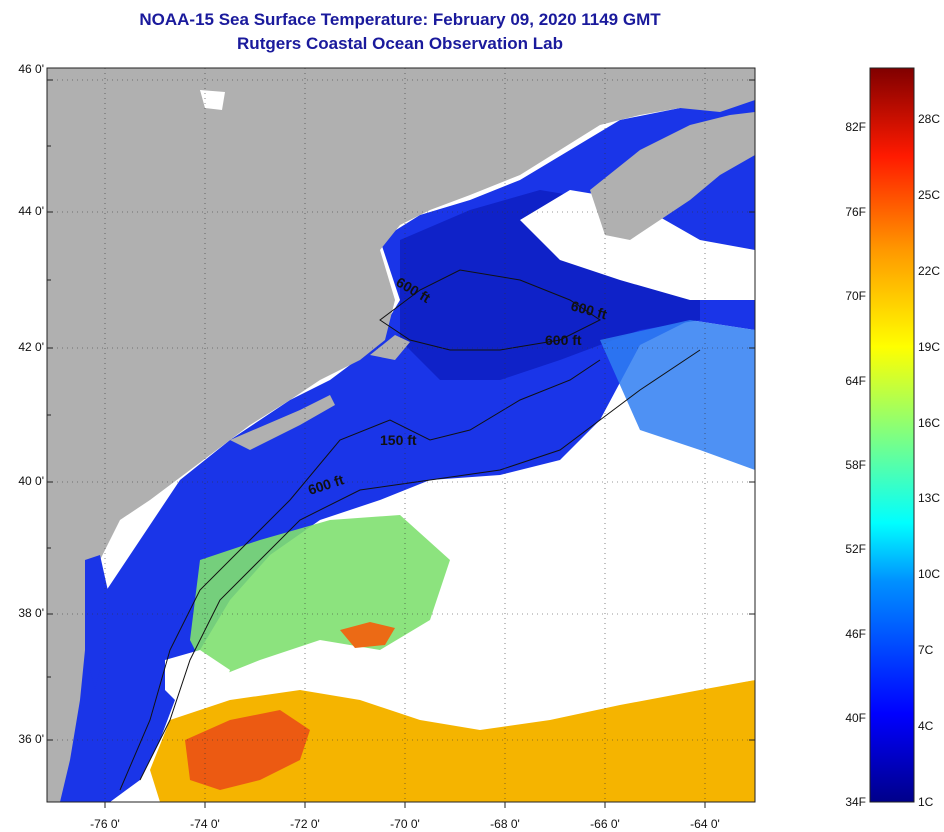  I want to click on warm-eddy, so click(367, 635).